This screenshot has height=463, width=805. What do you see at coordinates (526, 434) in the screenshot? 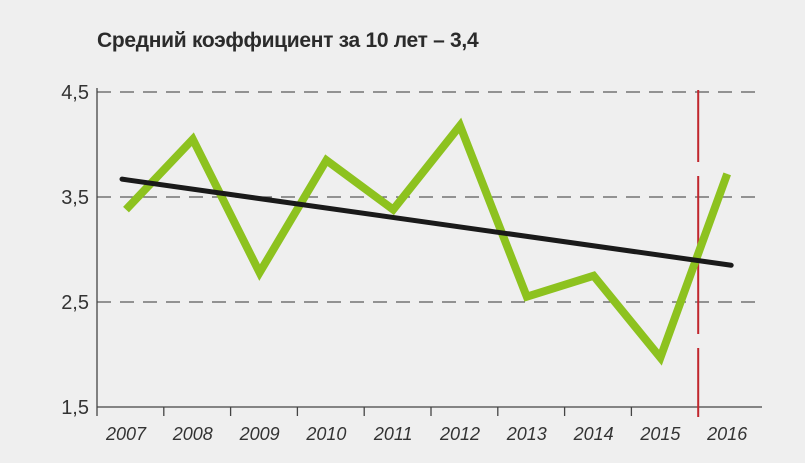
I see `x-tick-label: 2013` at bounding box center [526, 434].